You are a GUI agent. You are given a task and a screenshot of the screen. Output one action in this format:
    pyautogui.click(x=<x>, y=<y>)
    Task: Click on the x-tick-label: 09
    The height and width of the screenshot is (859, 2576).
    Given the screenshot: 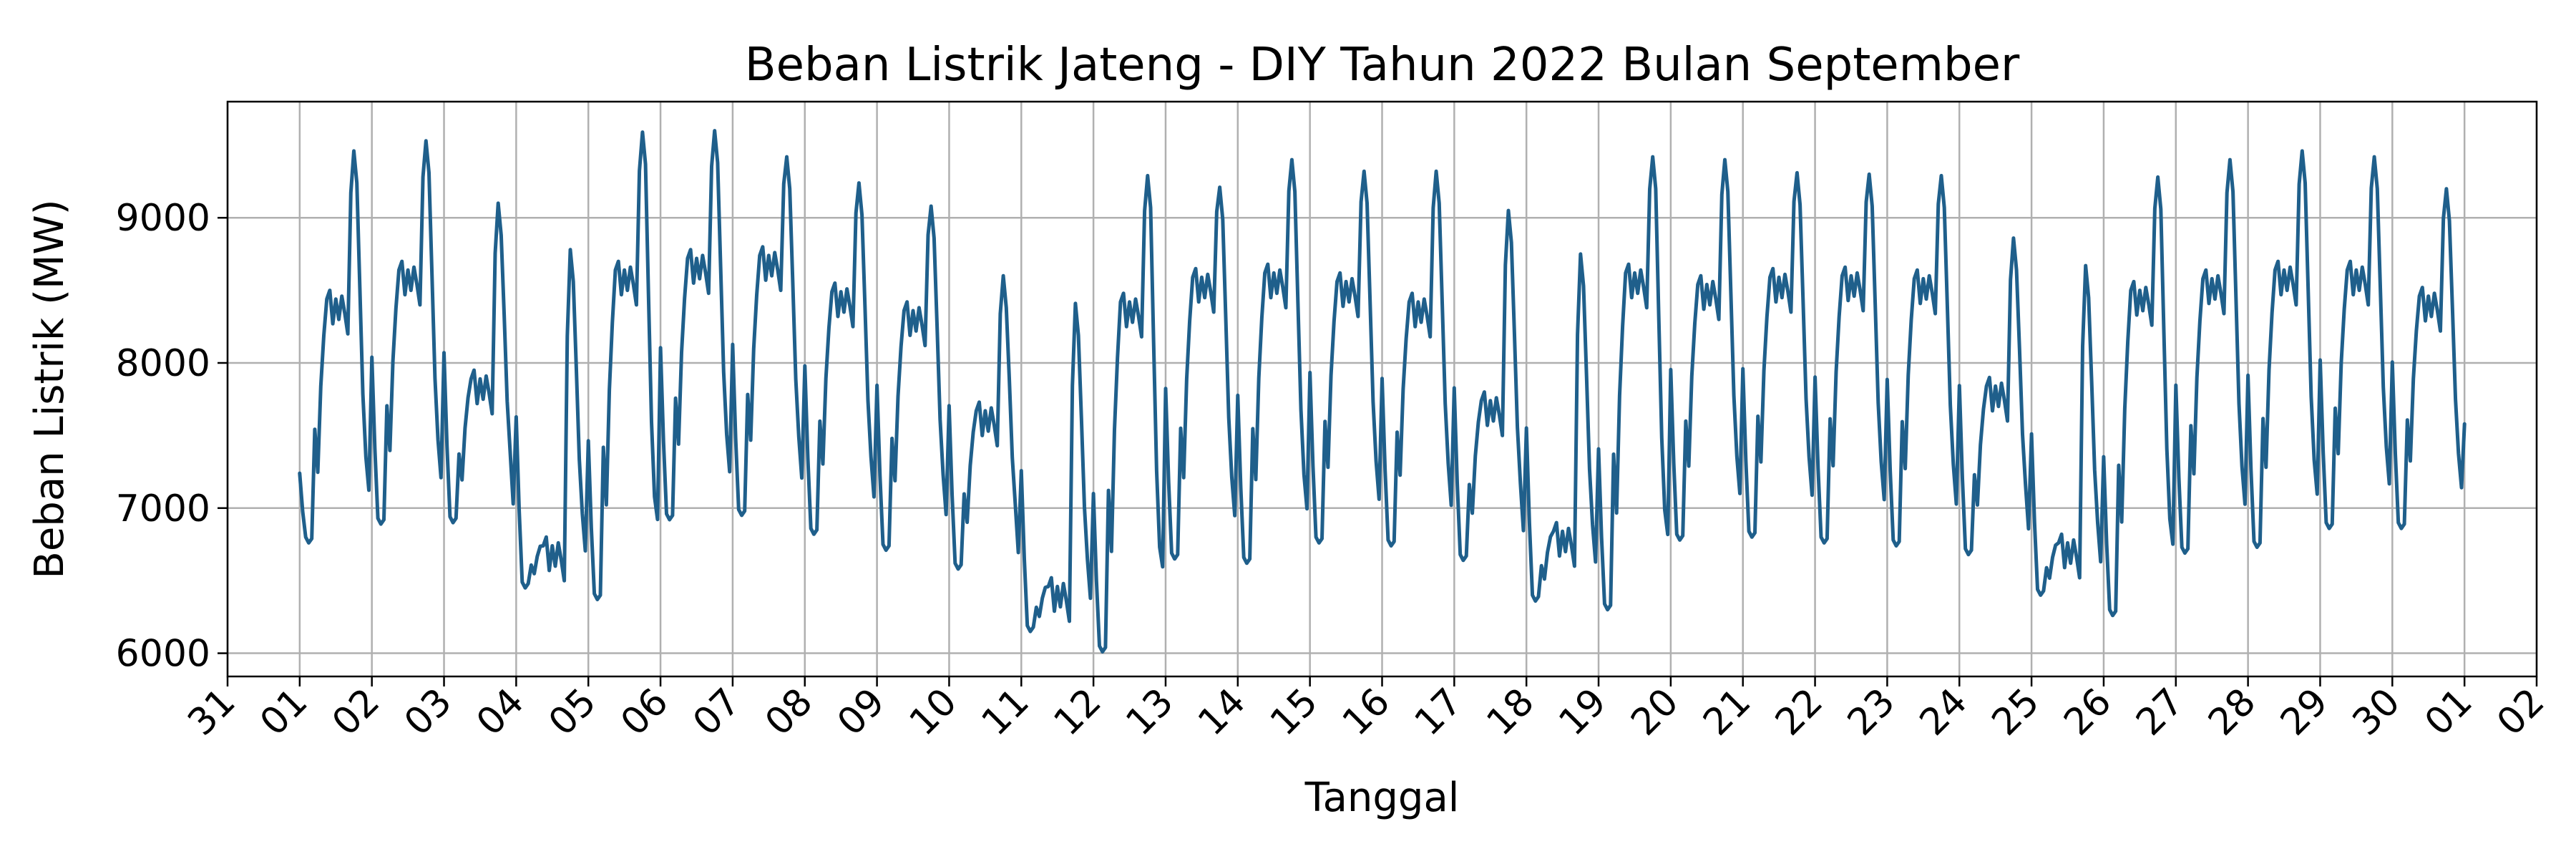 What is the action you would take?
    pyautogui.click(x=861, y=712)
    